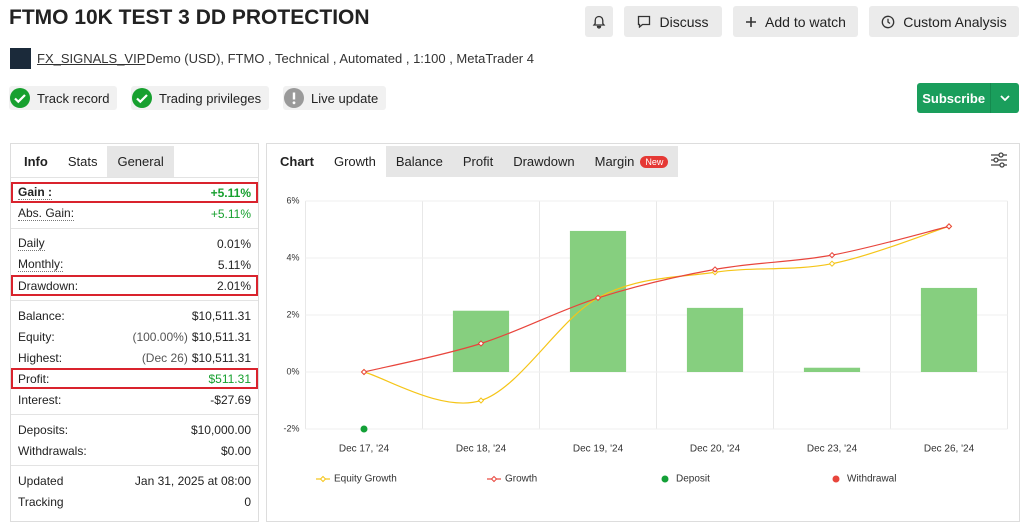  Describe the element at coordinates (247, 502) in the screenshot. I see `stat-value-wrap: 0` at that location.